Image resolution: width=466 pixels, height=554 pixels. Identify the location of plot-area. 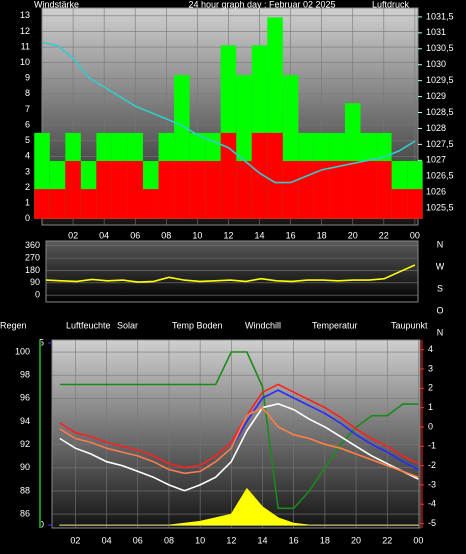
(232, 271).